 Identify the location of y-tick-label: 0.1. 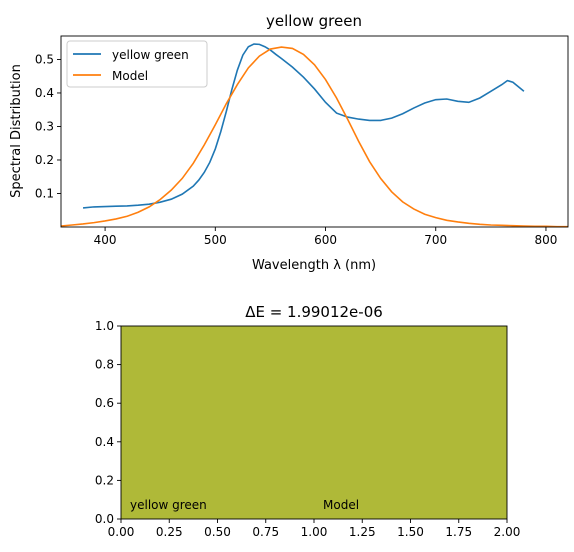
(44, 193).